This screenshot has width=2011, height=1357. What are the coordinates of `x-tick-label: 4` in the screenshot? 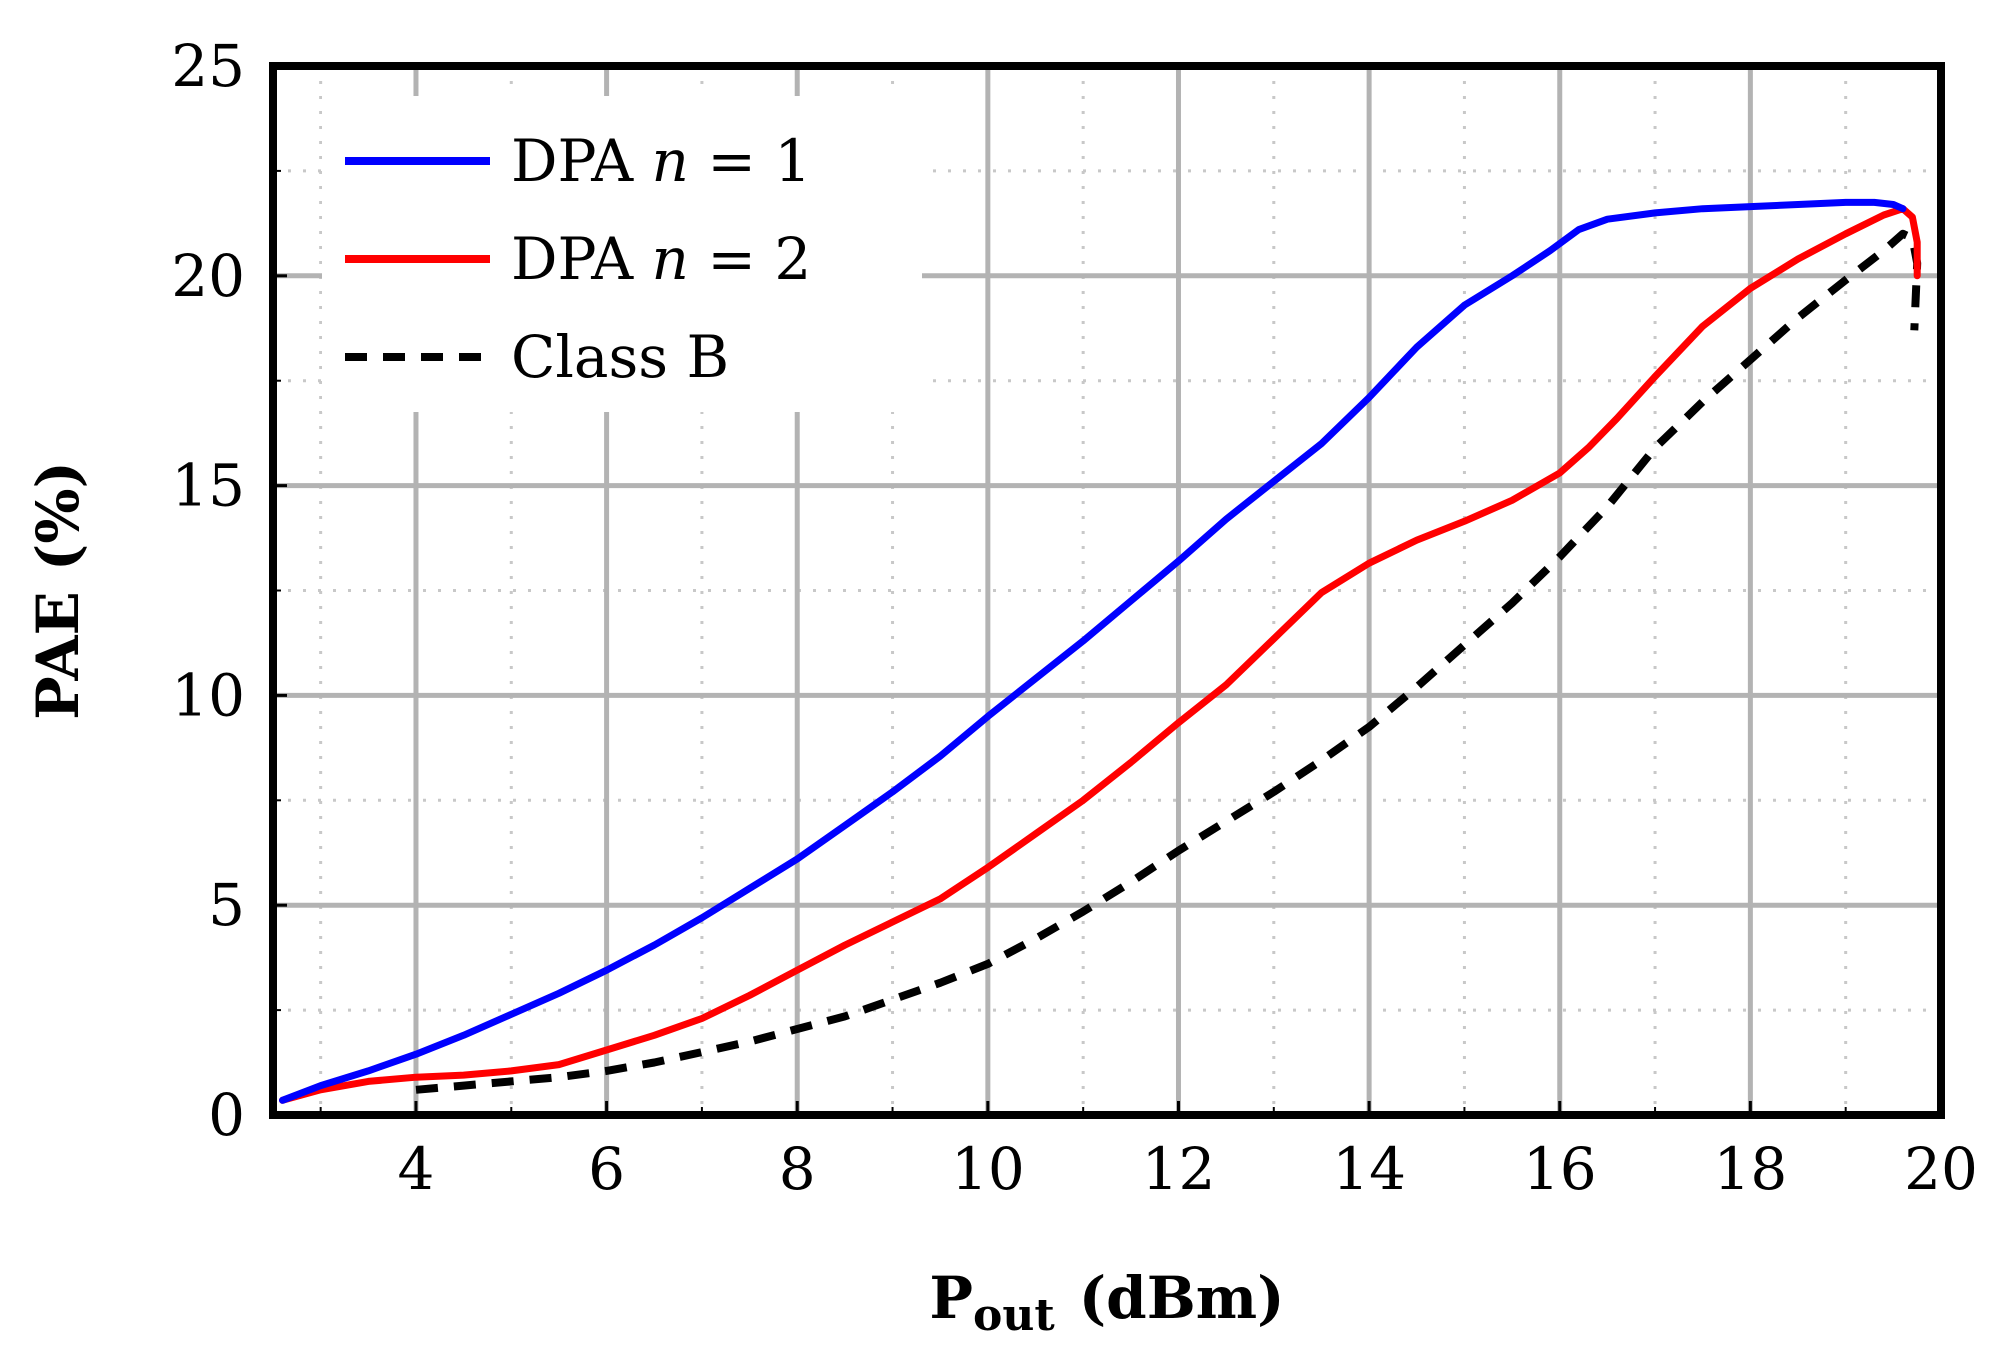 It's located at (416, 1169).